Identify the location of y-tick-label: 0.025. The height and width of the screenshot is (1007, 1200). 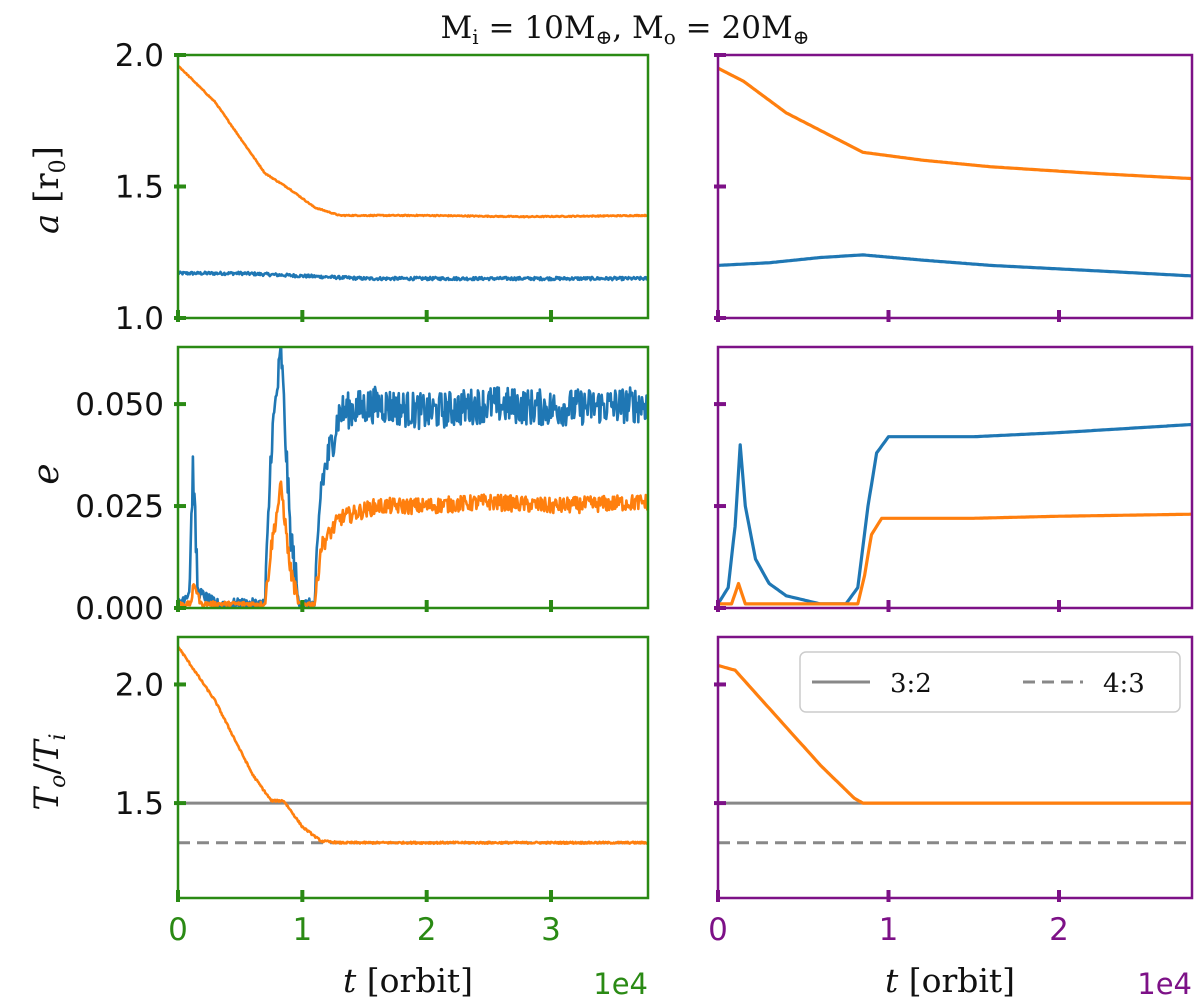
(119, 507).